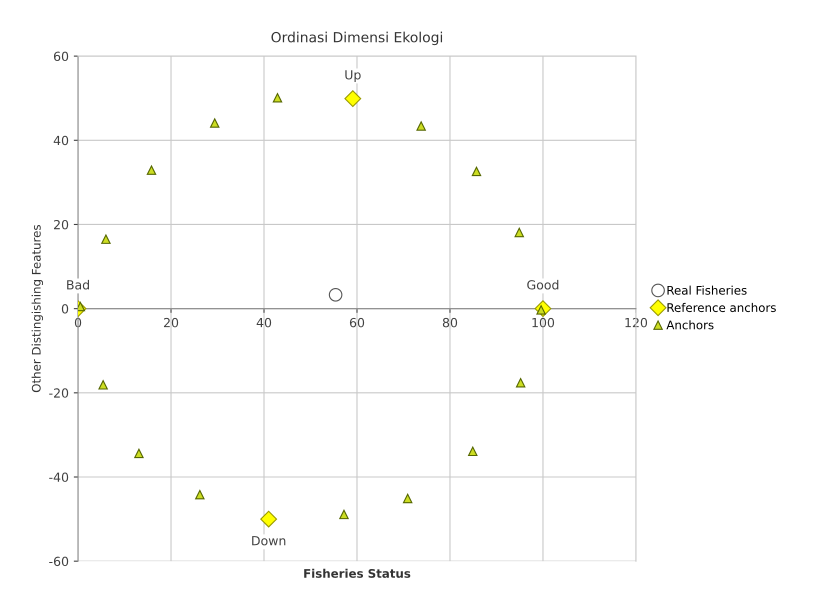  Describe the element at coordinates (542, 285) in the screenshot. I see `annotation: Good` at that location.